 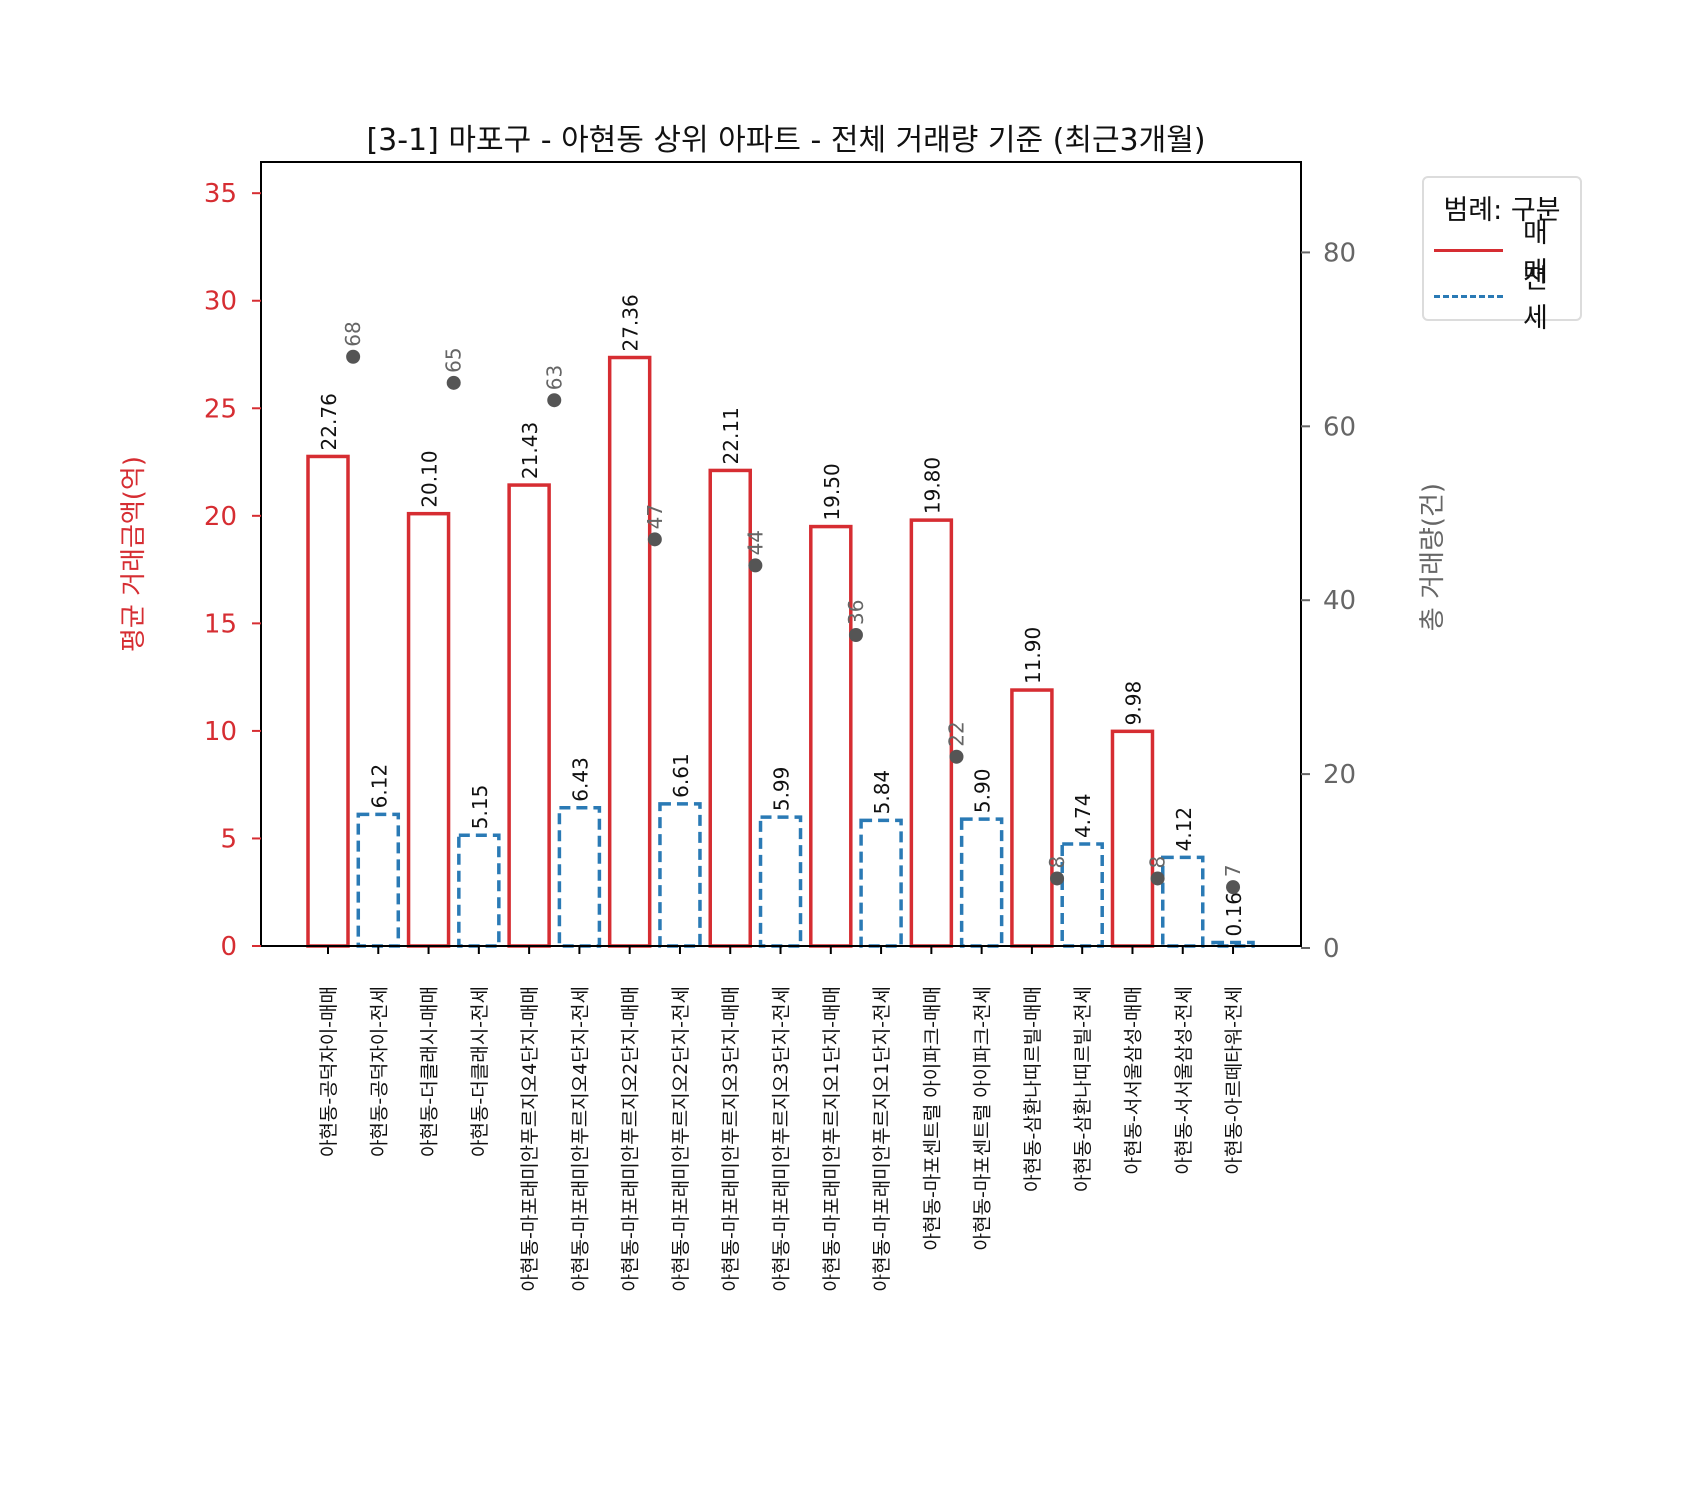 What do you see at coordinates (1339, 601) in the screenshot?
I see `right-tick-label: 40` at bounding box center [1339, 601].